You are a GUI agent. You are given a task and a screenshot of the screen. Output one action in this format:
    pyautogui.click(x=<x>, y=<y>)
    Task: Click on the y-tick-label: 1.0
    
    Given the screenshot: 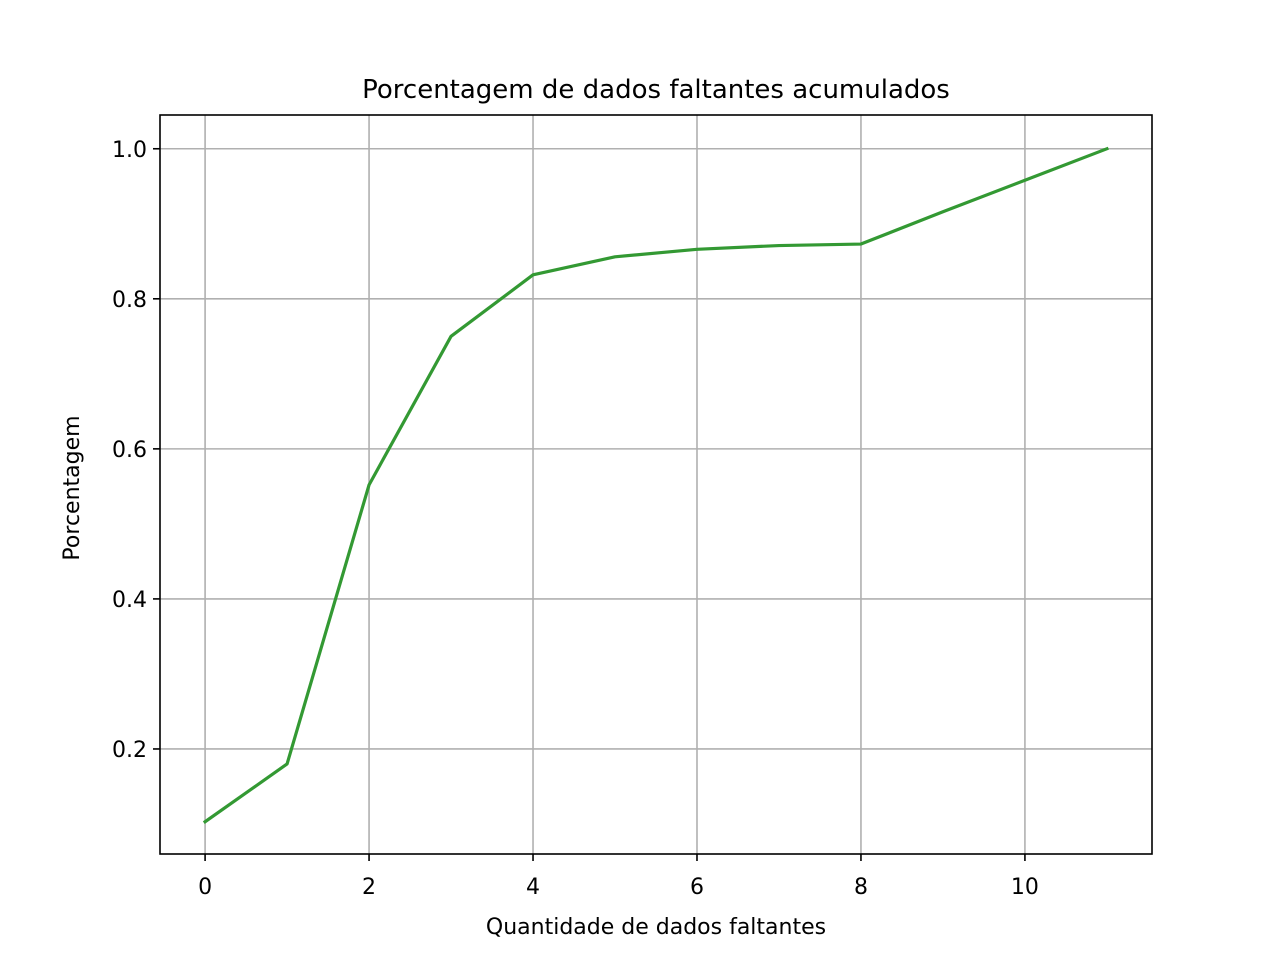 What is the action you would take?
    pyautogui.click(x=129, y=150)
    